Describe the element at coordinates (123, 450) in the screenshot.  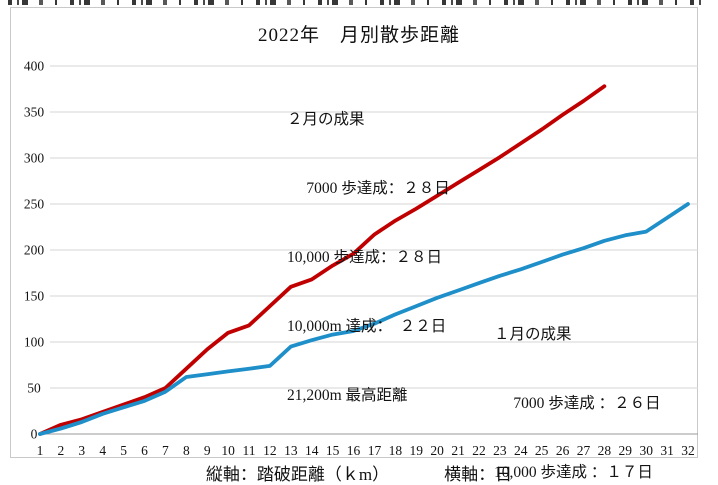
I see `x-tick-label: 5` at that location.